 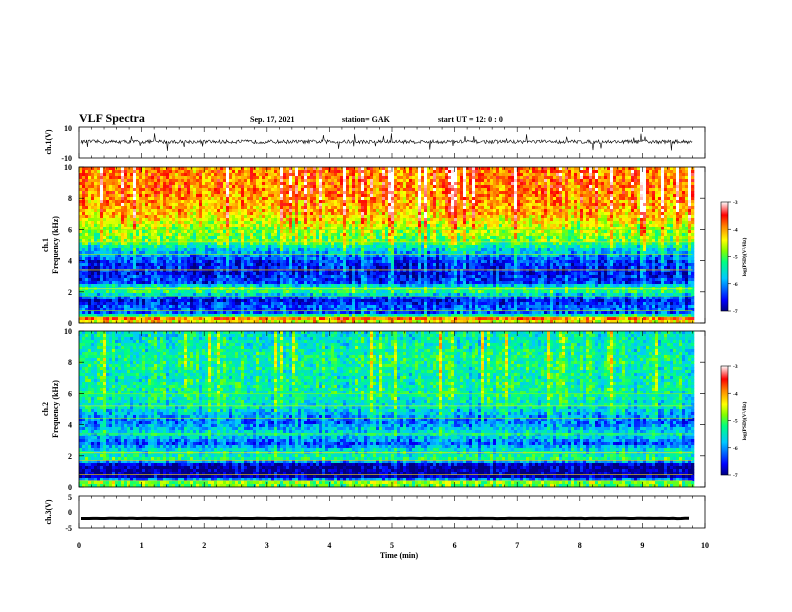 What do you see at coordinates (705, 545) in the screenshot?
I see `x-tick-label-10: 10` at bounding box center [705, 545].